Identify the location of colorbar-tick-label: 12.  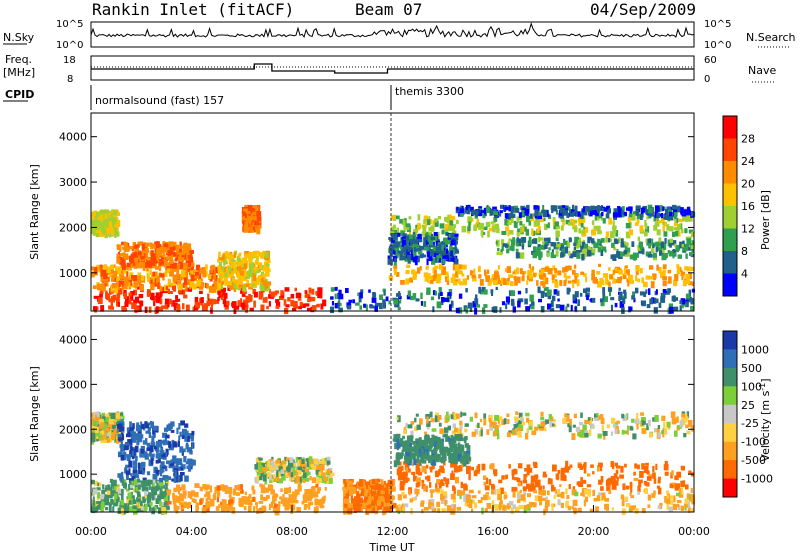
(748, 229).